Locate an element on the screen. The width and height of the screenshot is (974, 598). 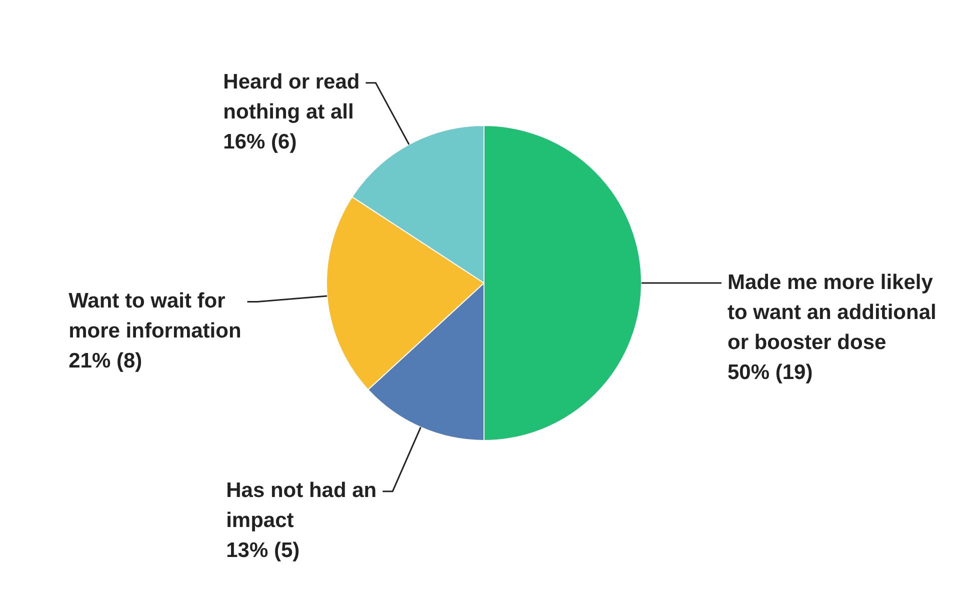
data-label: 16% (6) is located at coordinates (260, 142).